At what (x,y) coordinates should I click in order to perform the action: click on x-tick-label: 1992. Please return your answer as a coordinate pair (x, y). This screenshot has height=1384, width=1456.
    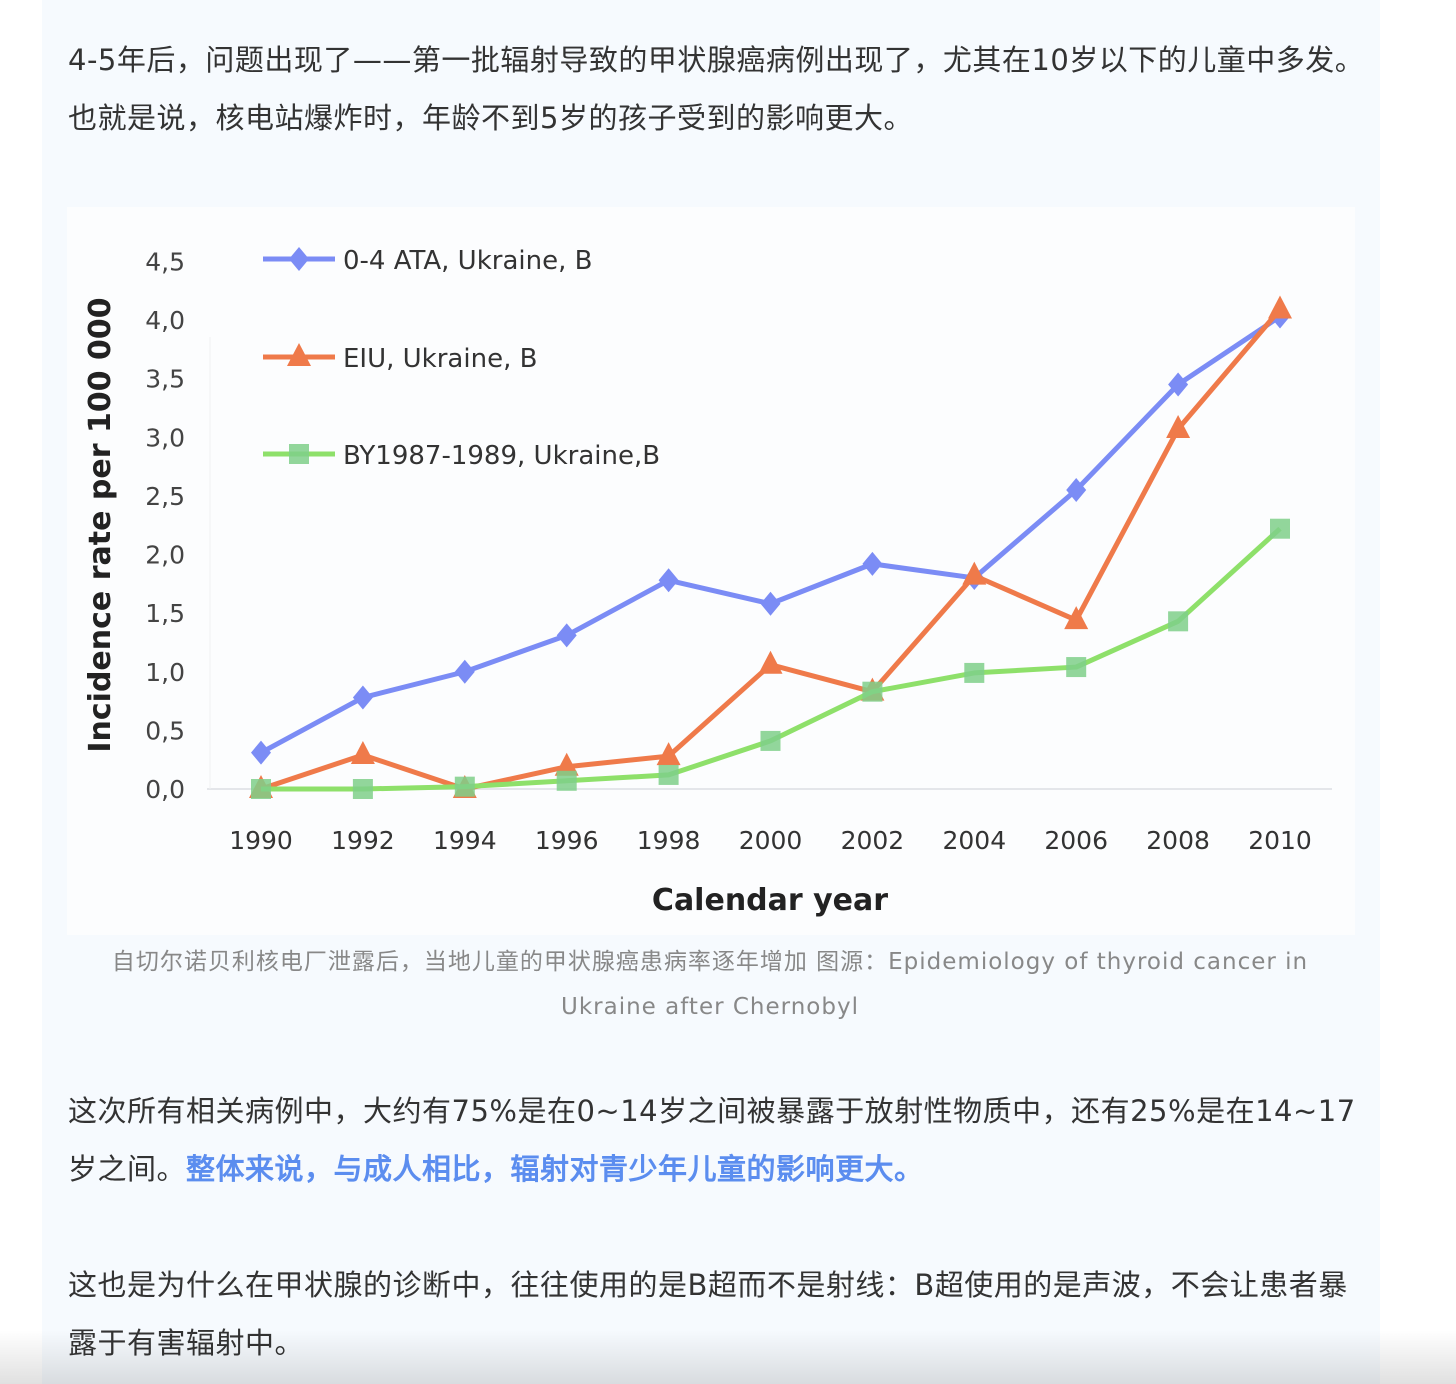
    Looking at the image, I should click on (363, 840).